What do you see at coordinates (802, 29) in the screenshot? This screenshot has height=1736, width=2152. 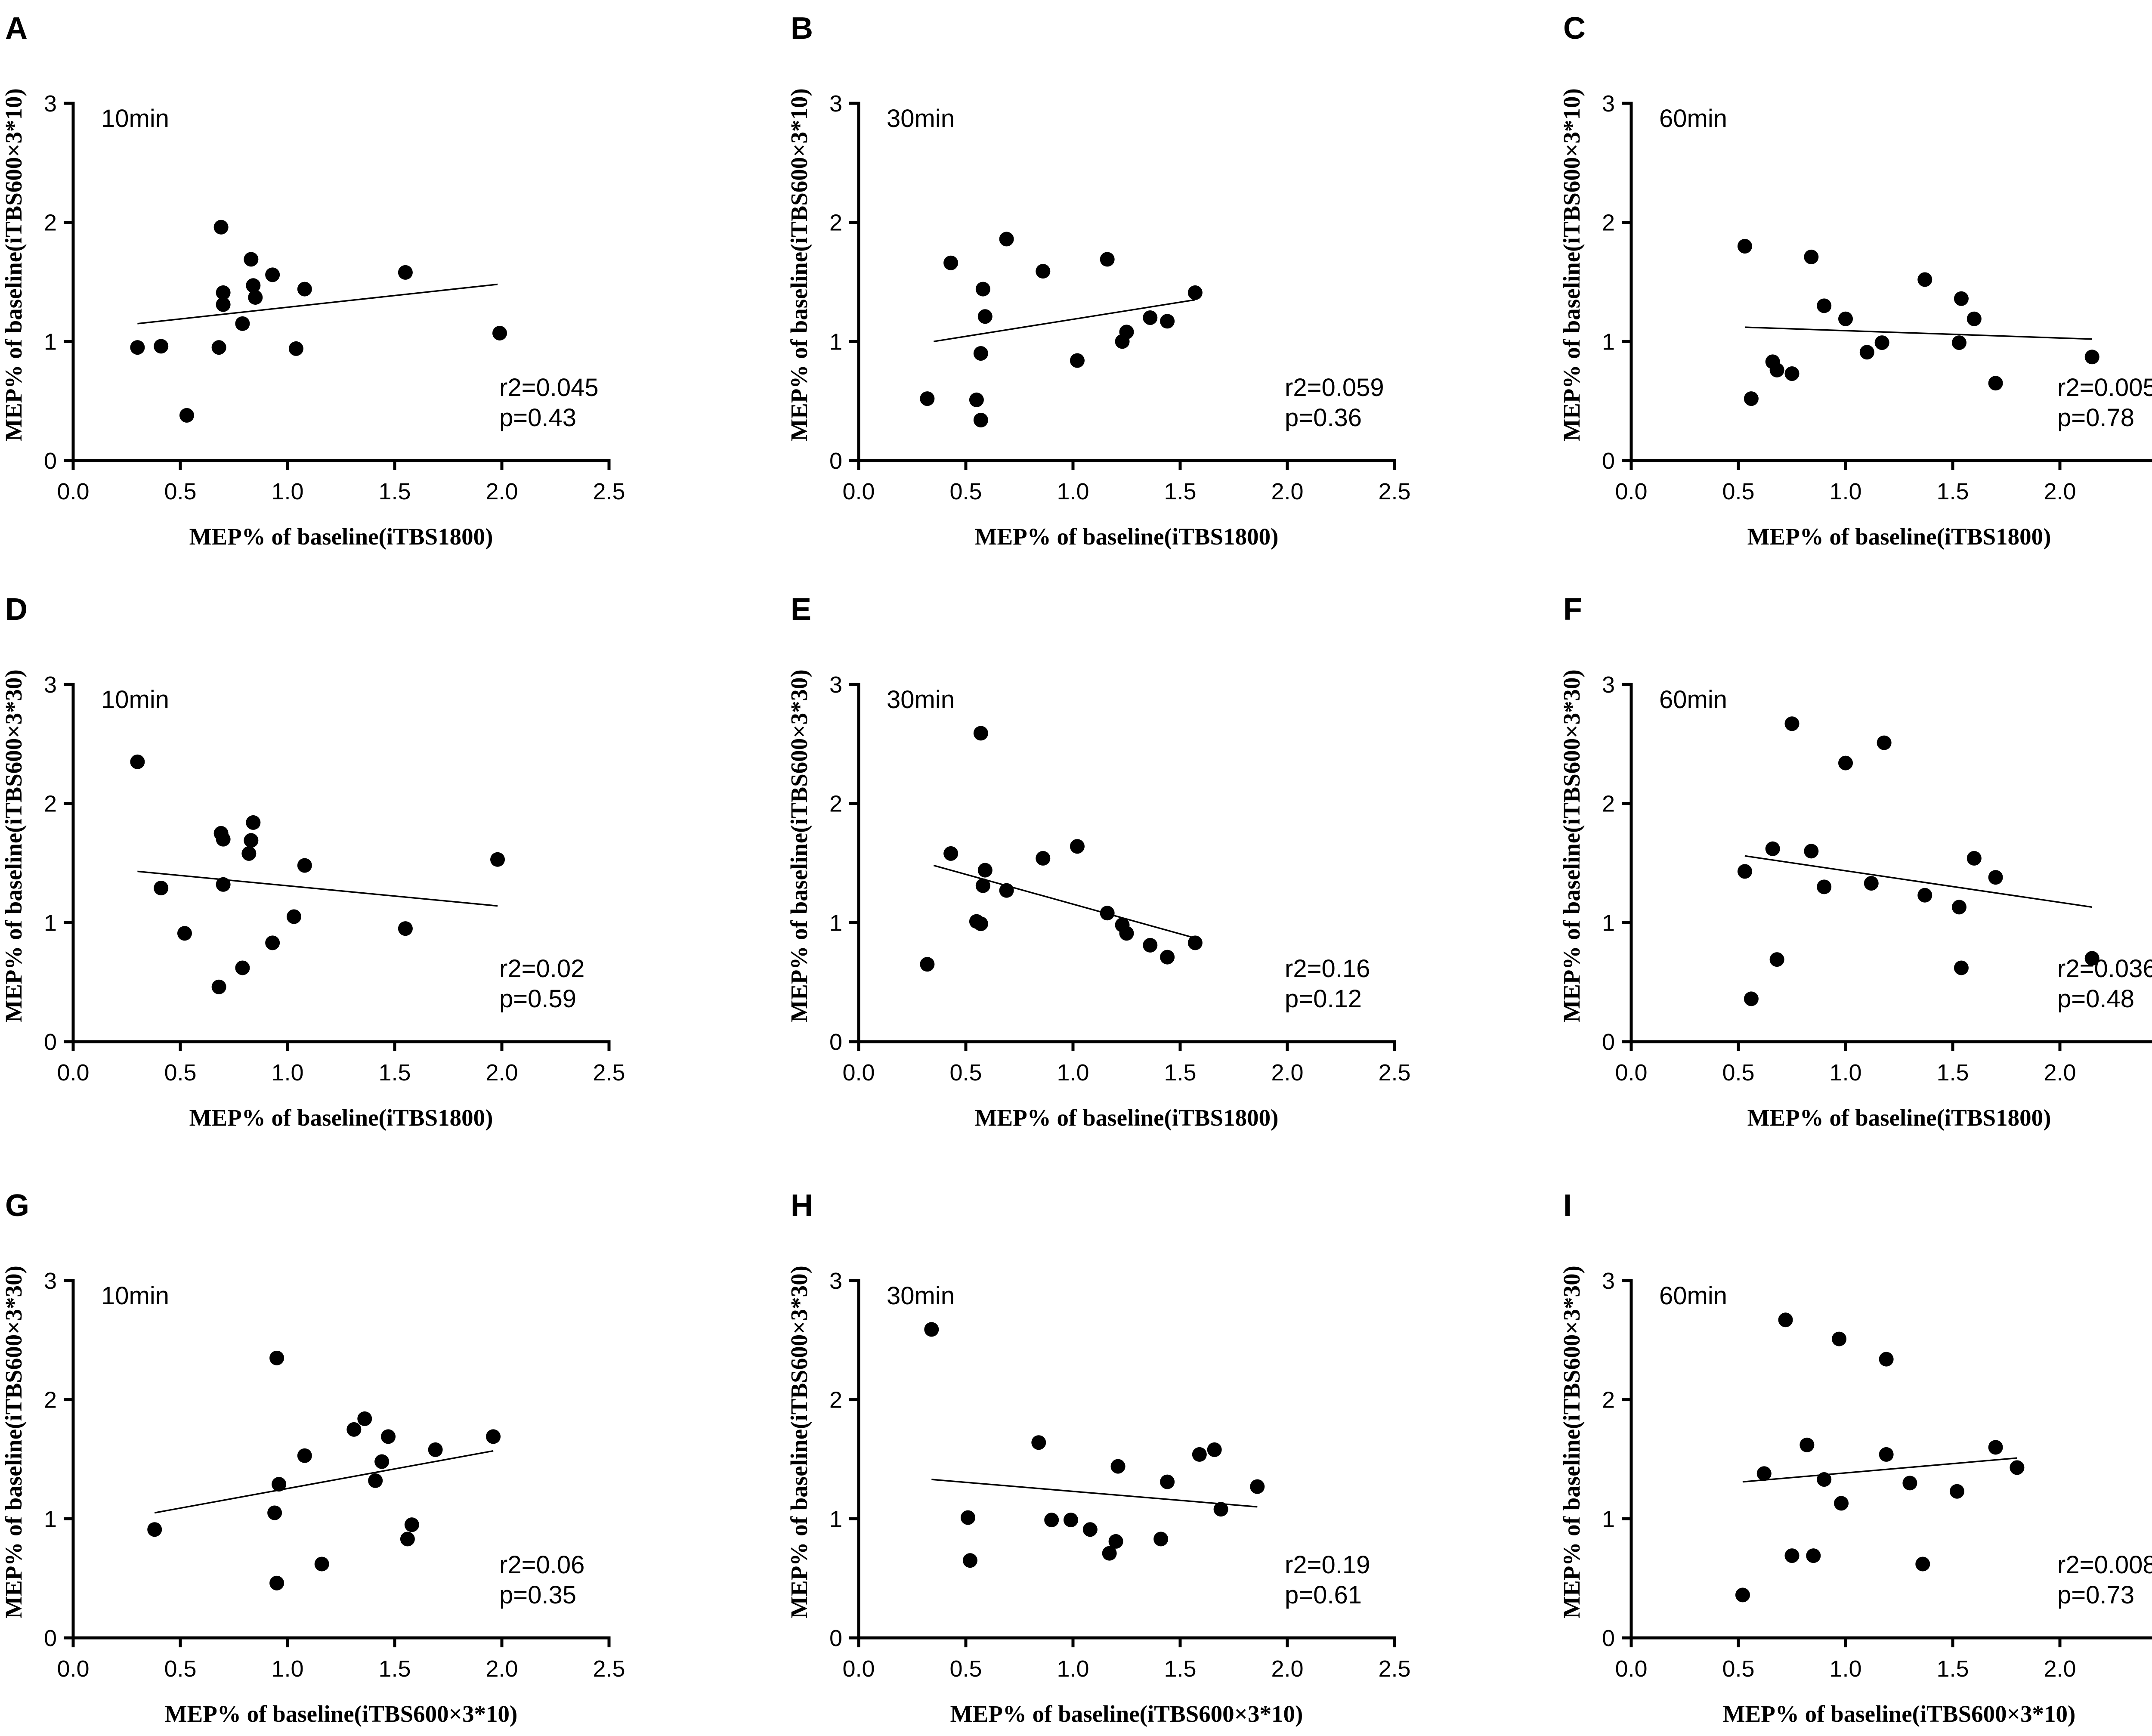 I see `panel-letter: B` at bounding box center [802, 29].